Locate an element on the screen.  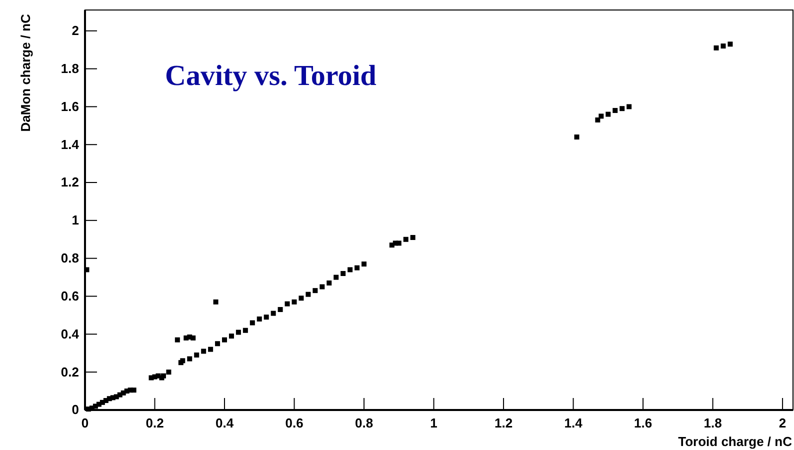
x-tick-label: 0.2 is located at coordinates (155, 423).